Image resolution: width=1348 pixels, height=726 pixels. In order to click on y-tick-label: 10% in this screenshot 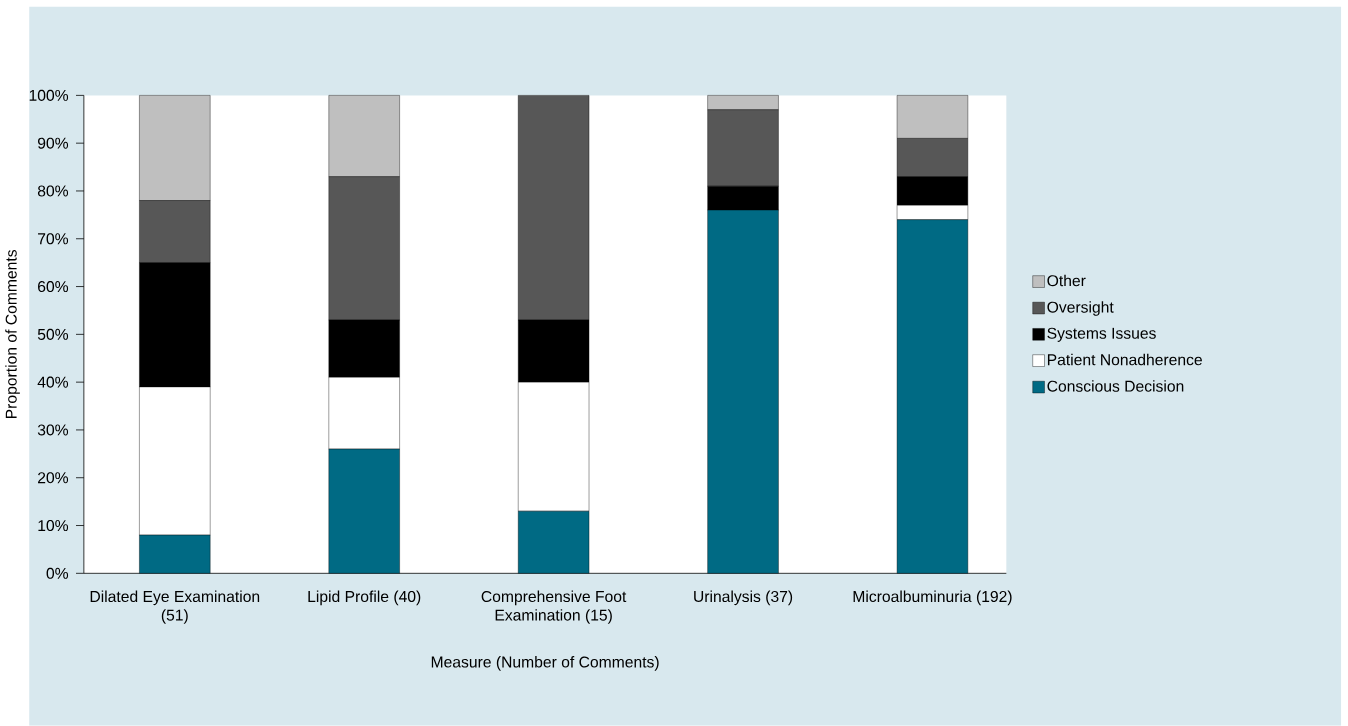, I will do `click(53, 526)`.